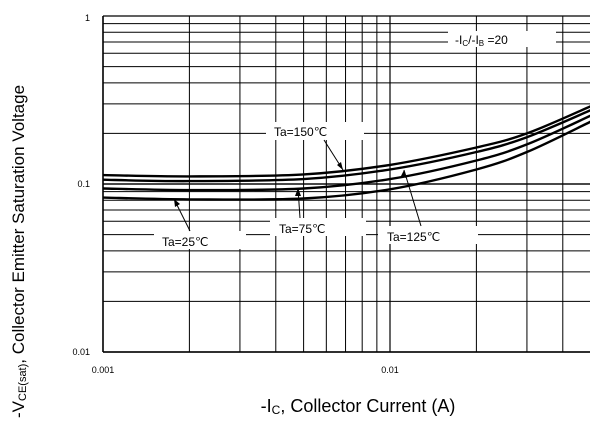  I want to click on svg-text: -IC/-IB =20, so click(481, 40).